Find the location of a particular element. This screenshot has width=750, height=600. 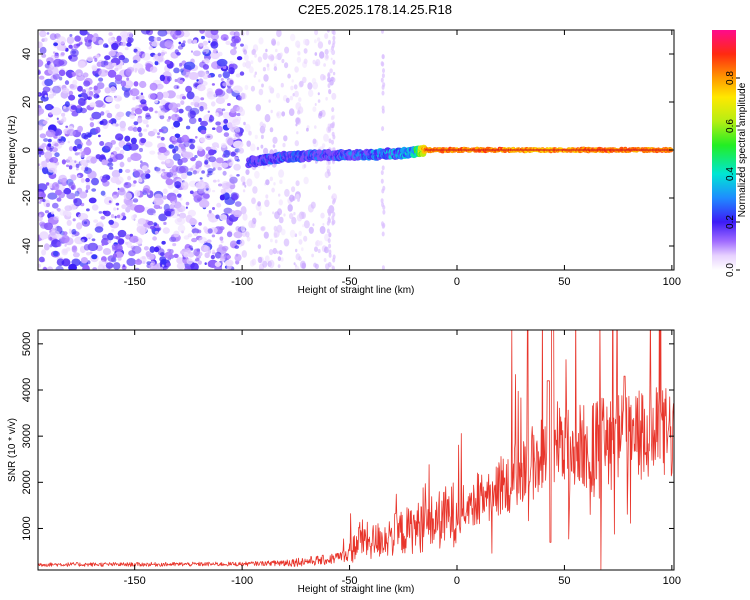

colorbar-tick-label: 0.6 is located at coordinates (730, 126).